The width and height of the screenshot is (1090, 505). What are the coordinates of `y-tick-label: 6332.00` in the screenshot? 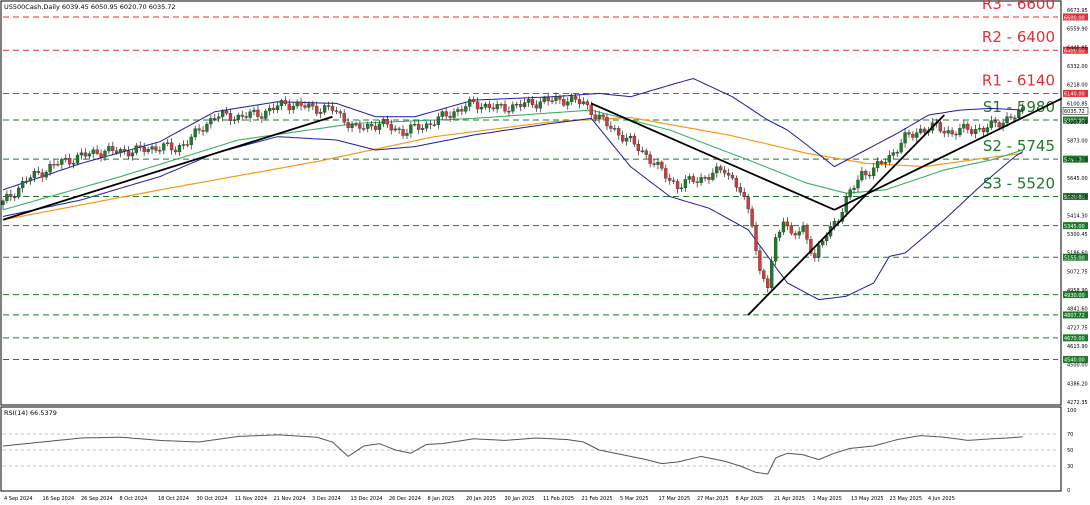 It's located at (1077, 67).